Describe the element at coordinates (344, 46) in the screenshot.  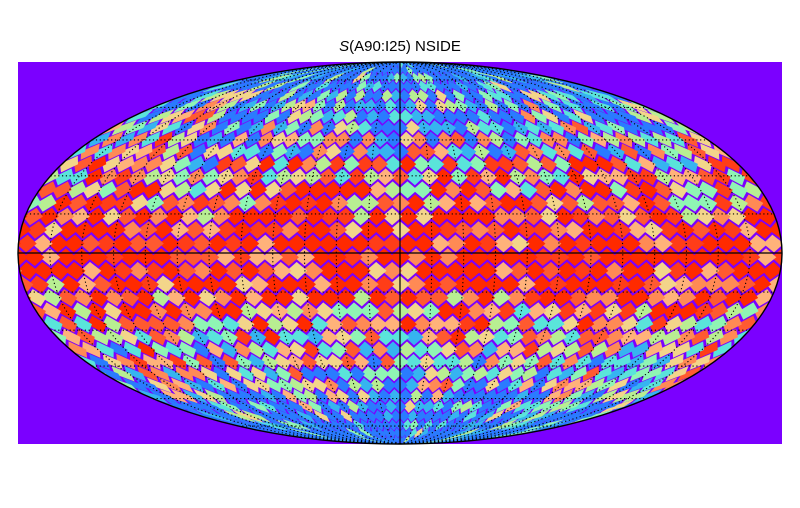
I see `title-symbol: S` at that location.